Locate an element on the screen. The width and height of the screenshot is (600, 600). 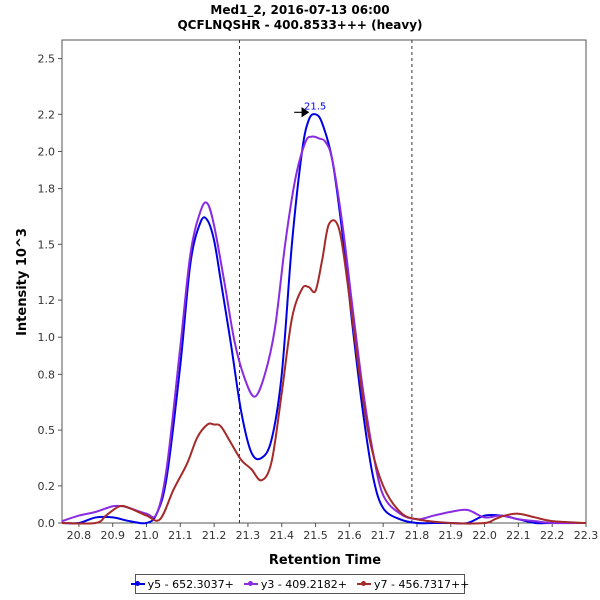
x-tick-label: 21.8 is located at coordinates (417, 535).